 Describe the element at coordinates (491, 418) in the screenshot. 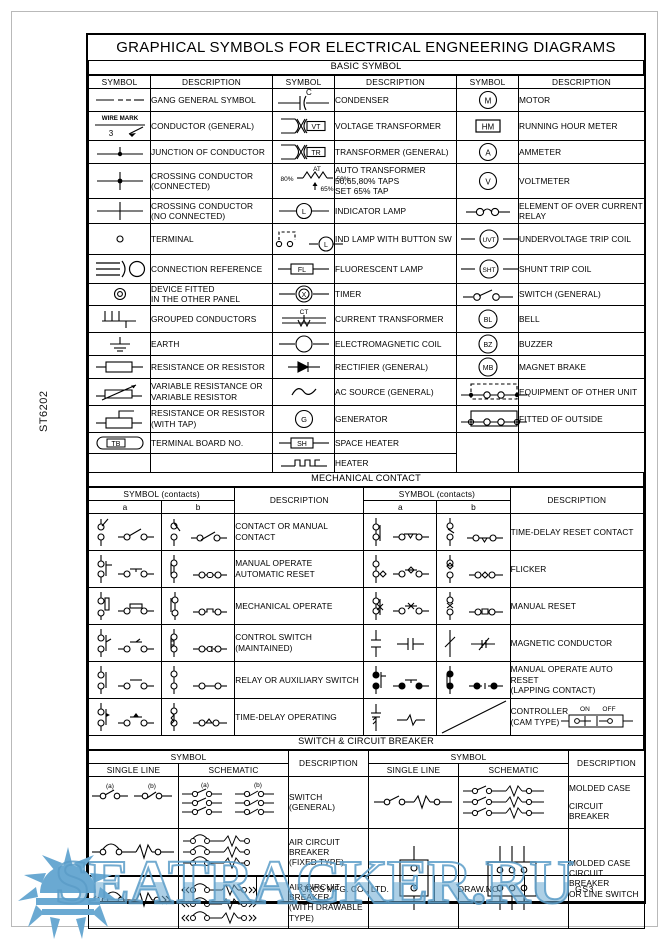

I see `symbol-fitted-of-outside` at that location.